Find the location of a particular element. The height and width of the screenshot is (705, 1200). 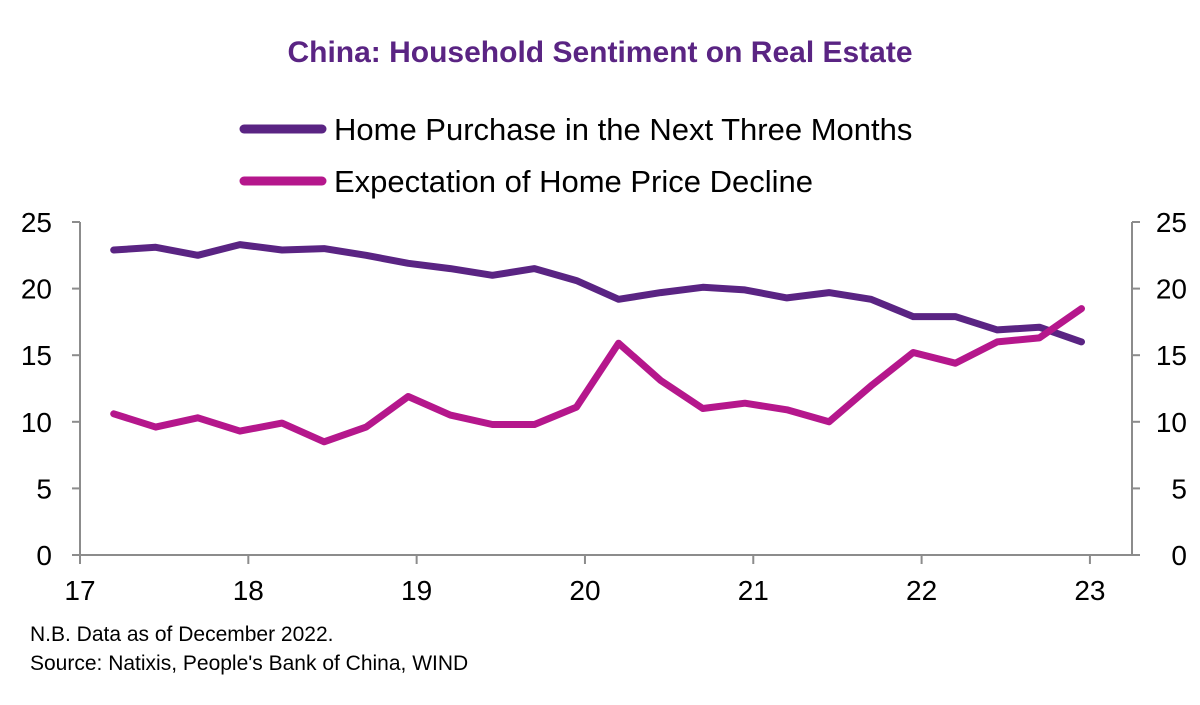

note-data-date: N.B. Data as of December 2022. is located at coordinates (182, 634).